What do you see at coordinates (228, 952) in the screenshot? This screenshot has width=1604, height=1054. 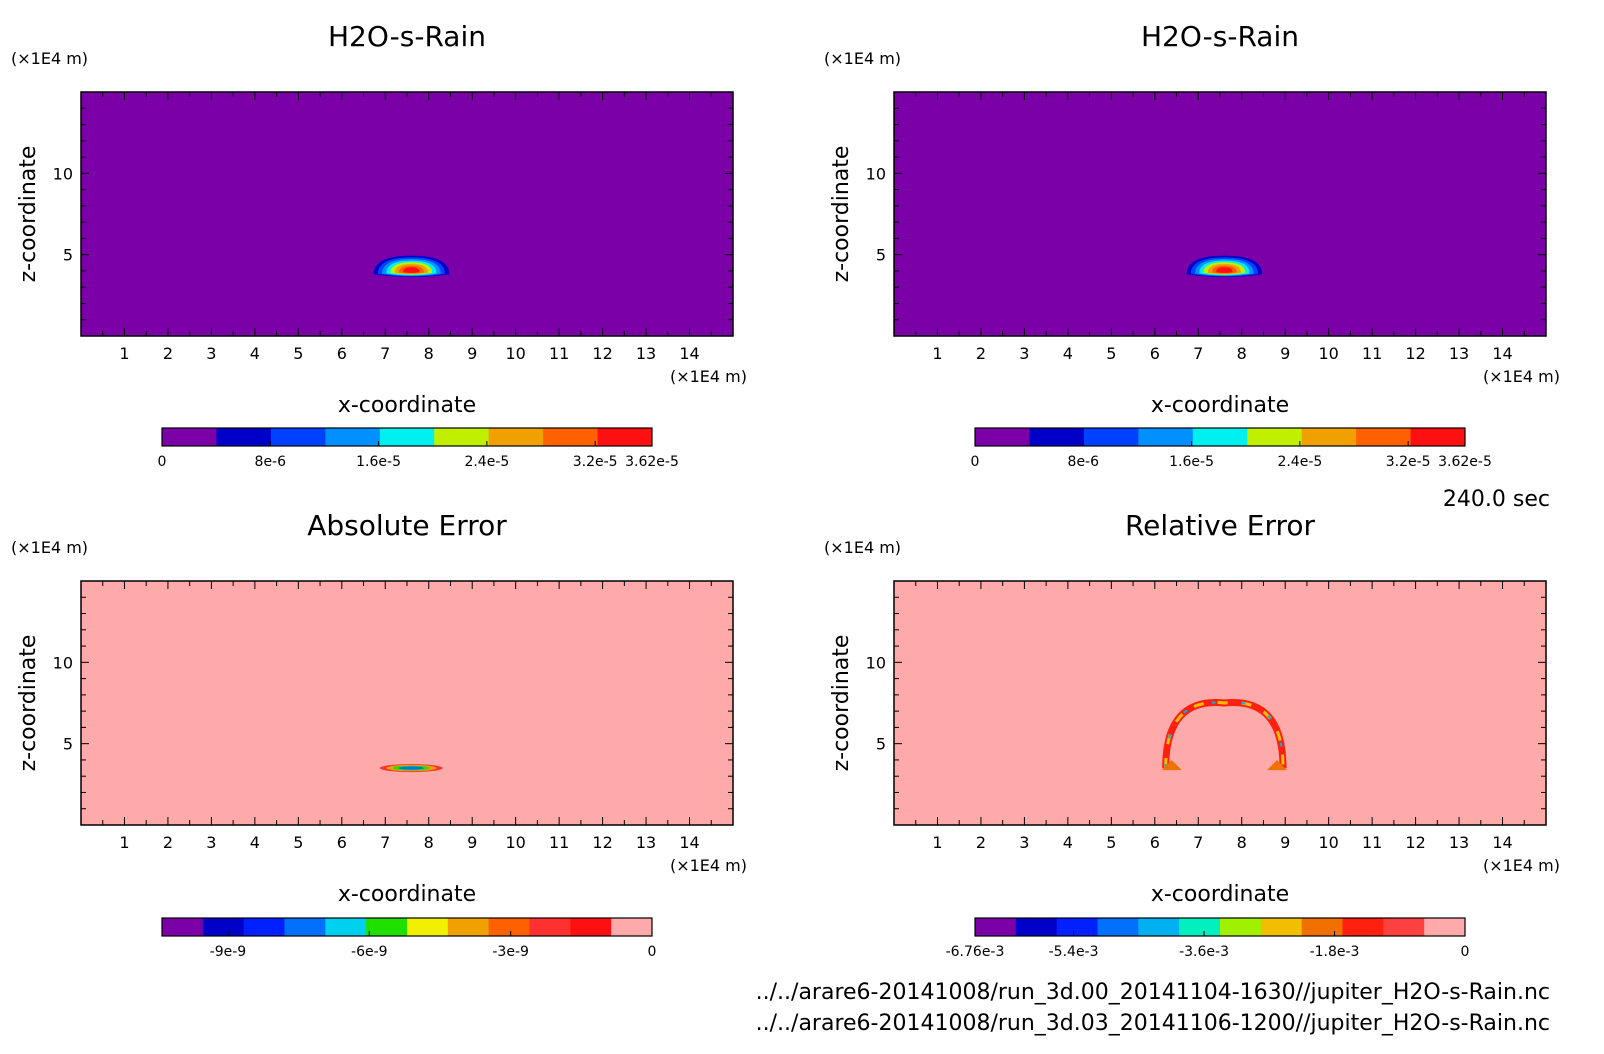 I see `colorbar-tick-label: -9e-9` at bounding box center [228, 952].